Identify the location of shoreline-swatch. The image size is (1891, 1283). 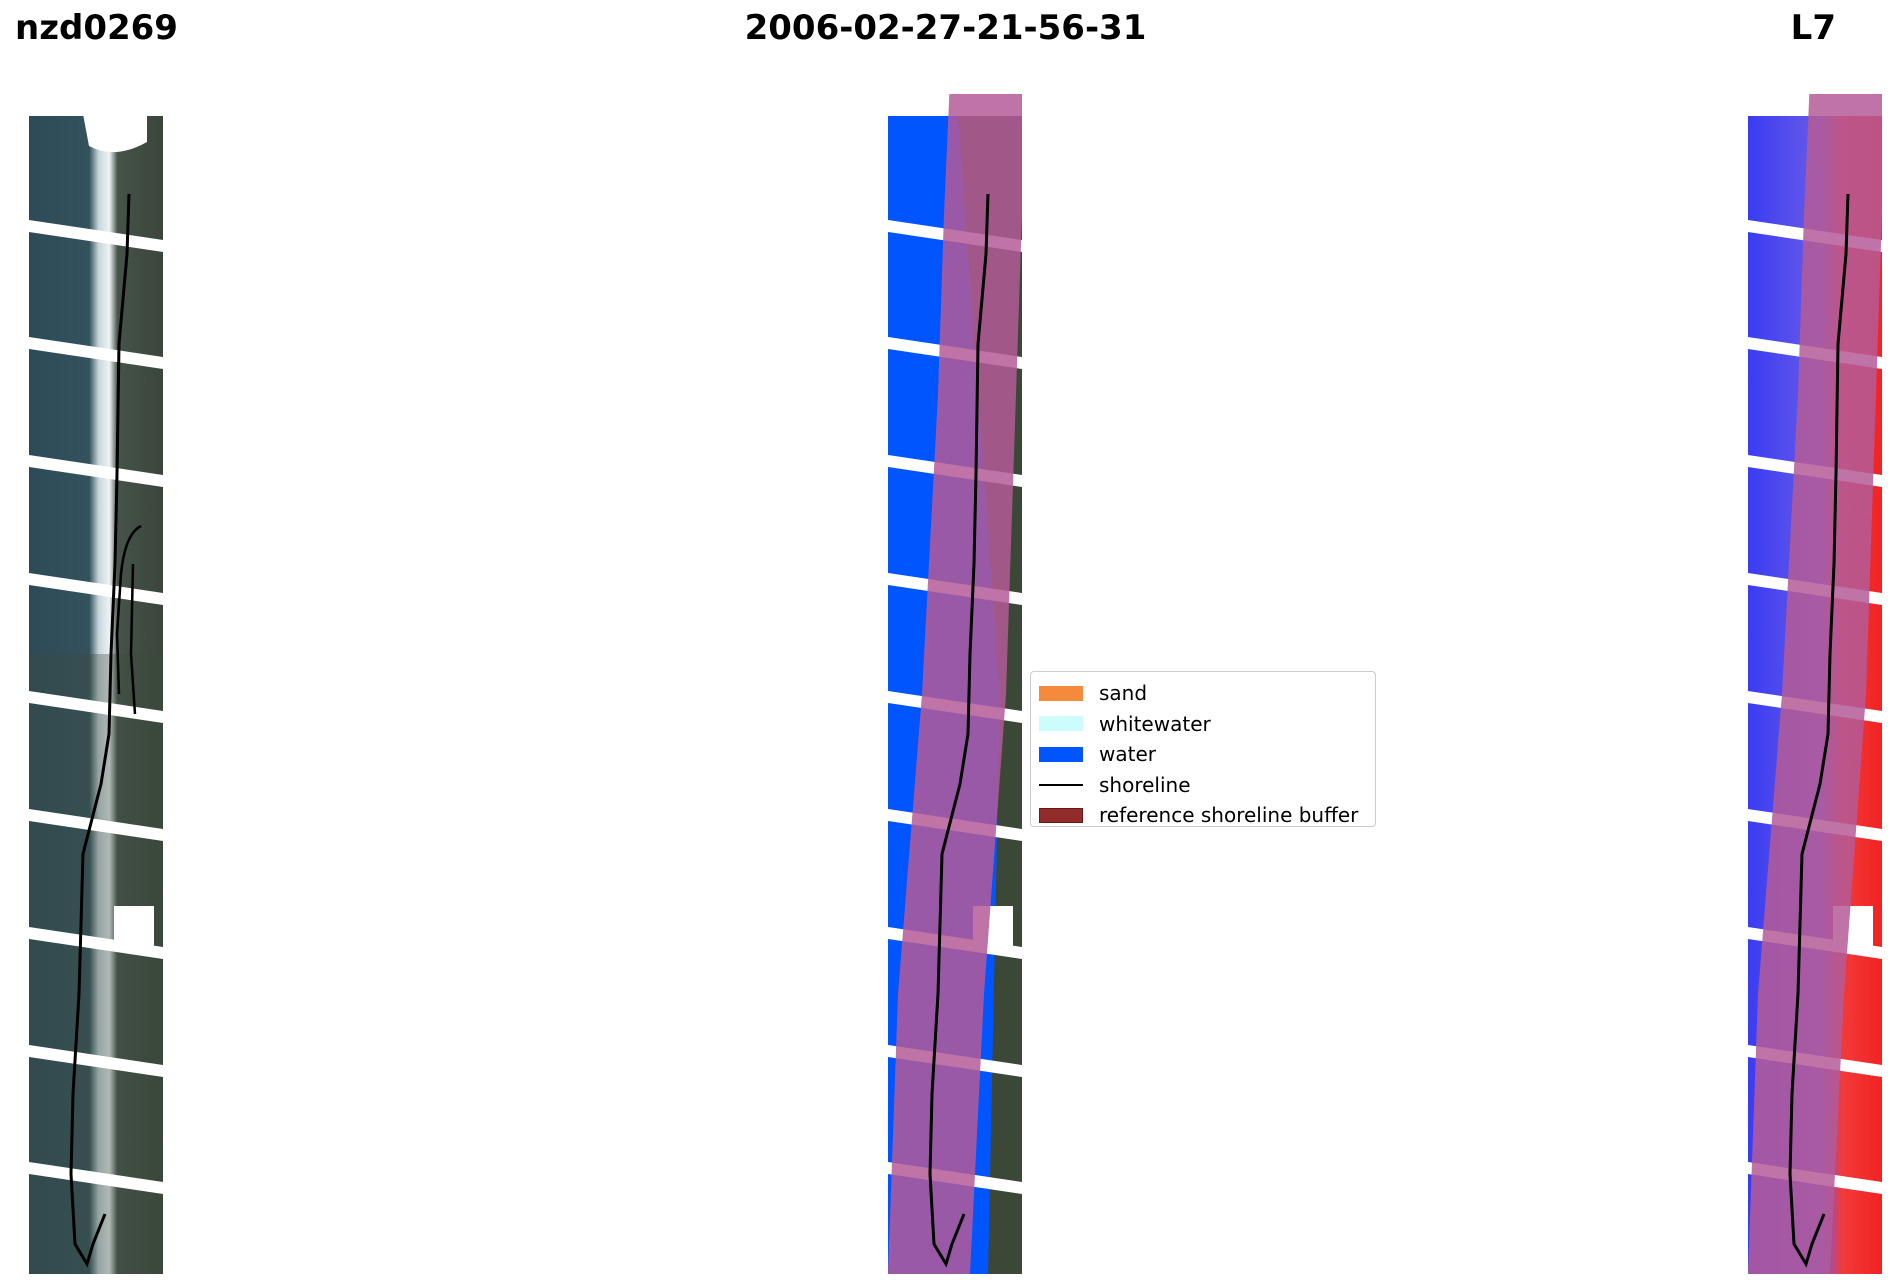
(1061, 784).